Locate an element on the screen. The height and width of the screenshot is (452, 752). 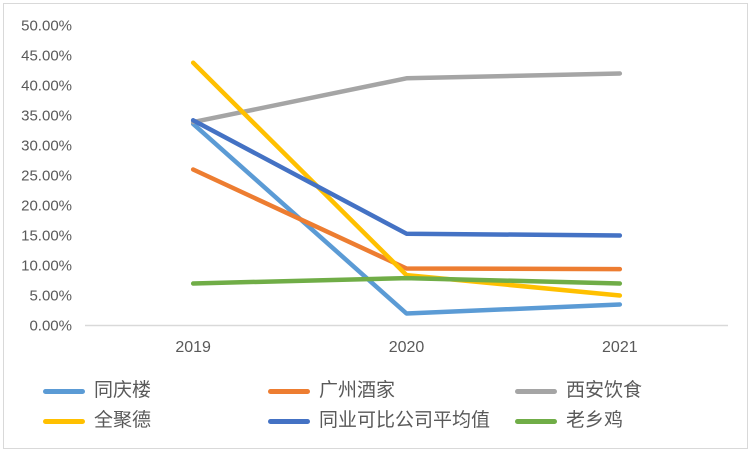
y-axis-tick-label: 5.00% is located at coordinates (50, 296).